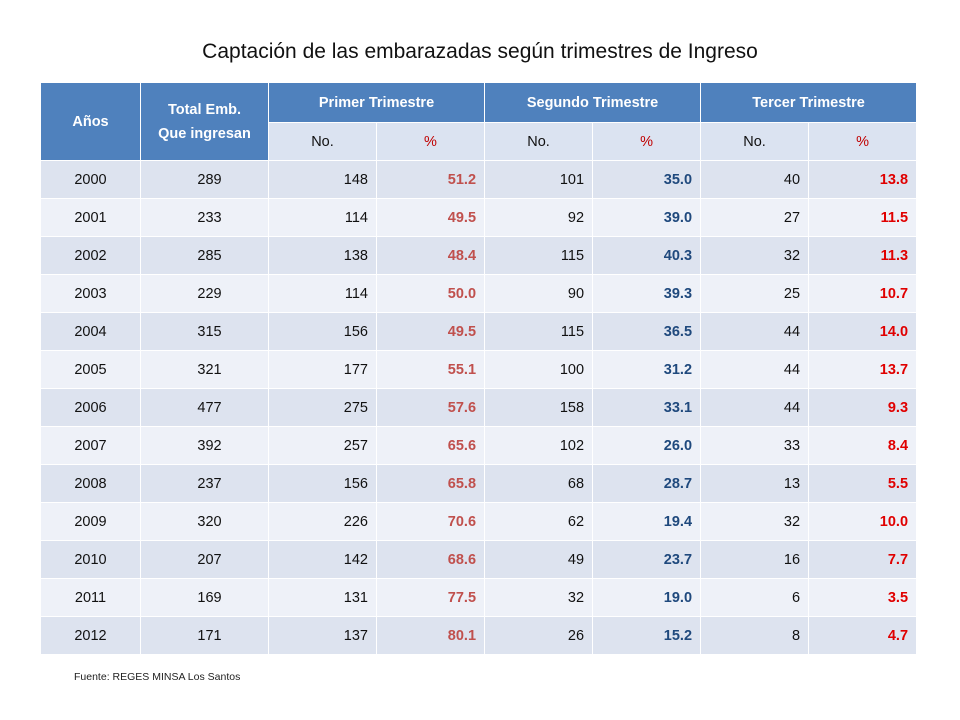 Image resolution: width=960 pixels, height=720 pixels. What do you see at coordinates (430, 369) in the screenshot?
I see `cell-first-pct: 55.1` at bounding box center [430, 369].